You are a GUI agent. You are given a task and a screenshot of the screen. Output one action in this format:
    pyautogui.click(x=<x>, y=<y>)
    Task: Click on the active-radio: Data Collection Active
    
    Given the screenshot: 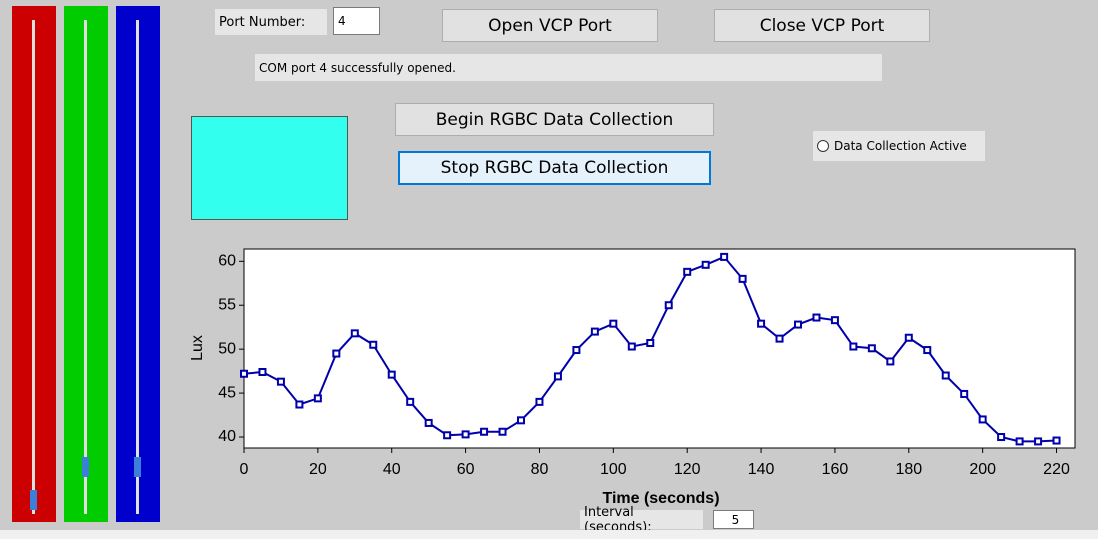 What is the action you would take?
    pyautogui.click(x=899, y=146)
    